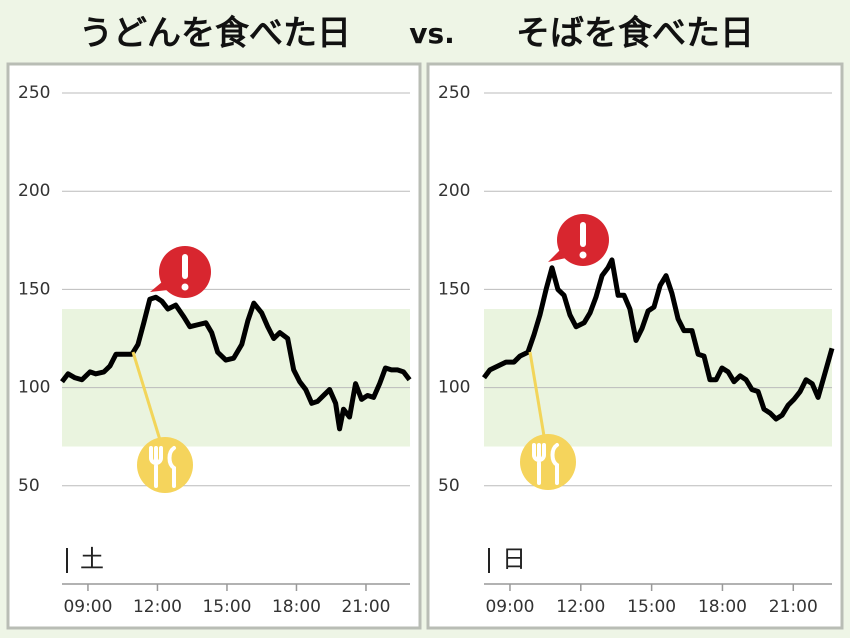 The height and width of the screenshot is (638, 850). Describe the element at coordinates (236, 378) in the screenshot. I see `target-band` at that location.